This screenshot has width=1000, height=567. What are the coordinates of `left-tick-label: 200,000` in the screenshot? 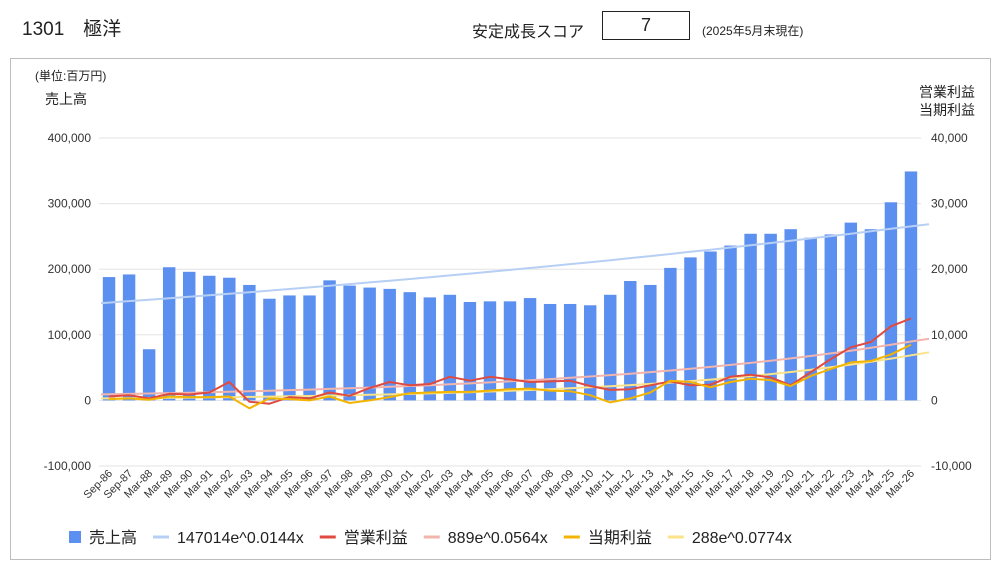 It's located at (70, 269).